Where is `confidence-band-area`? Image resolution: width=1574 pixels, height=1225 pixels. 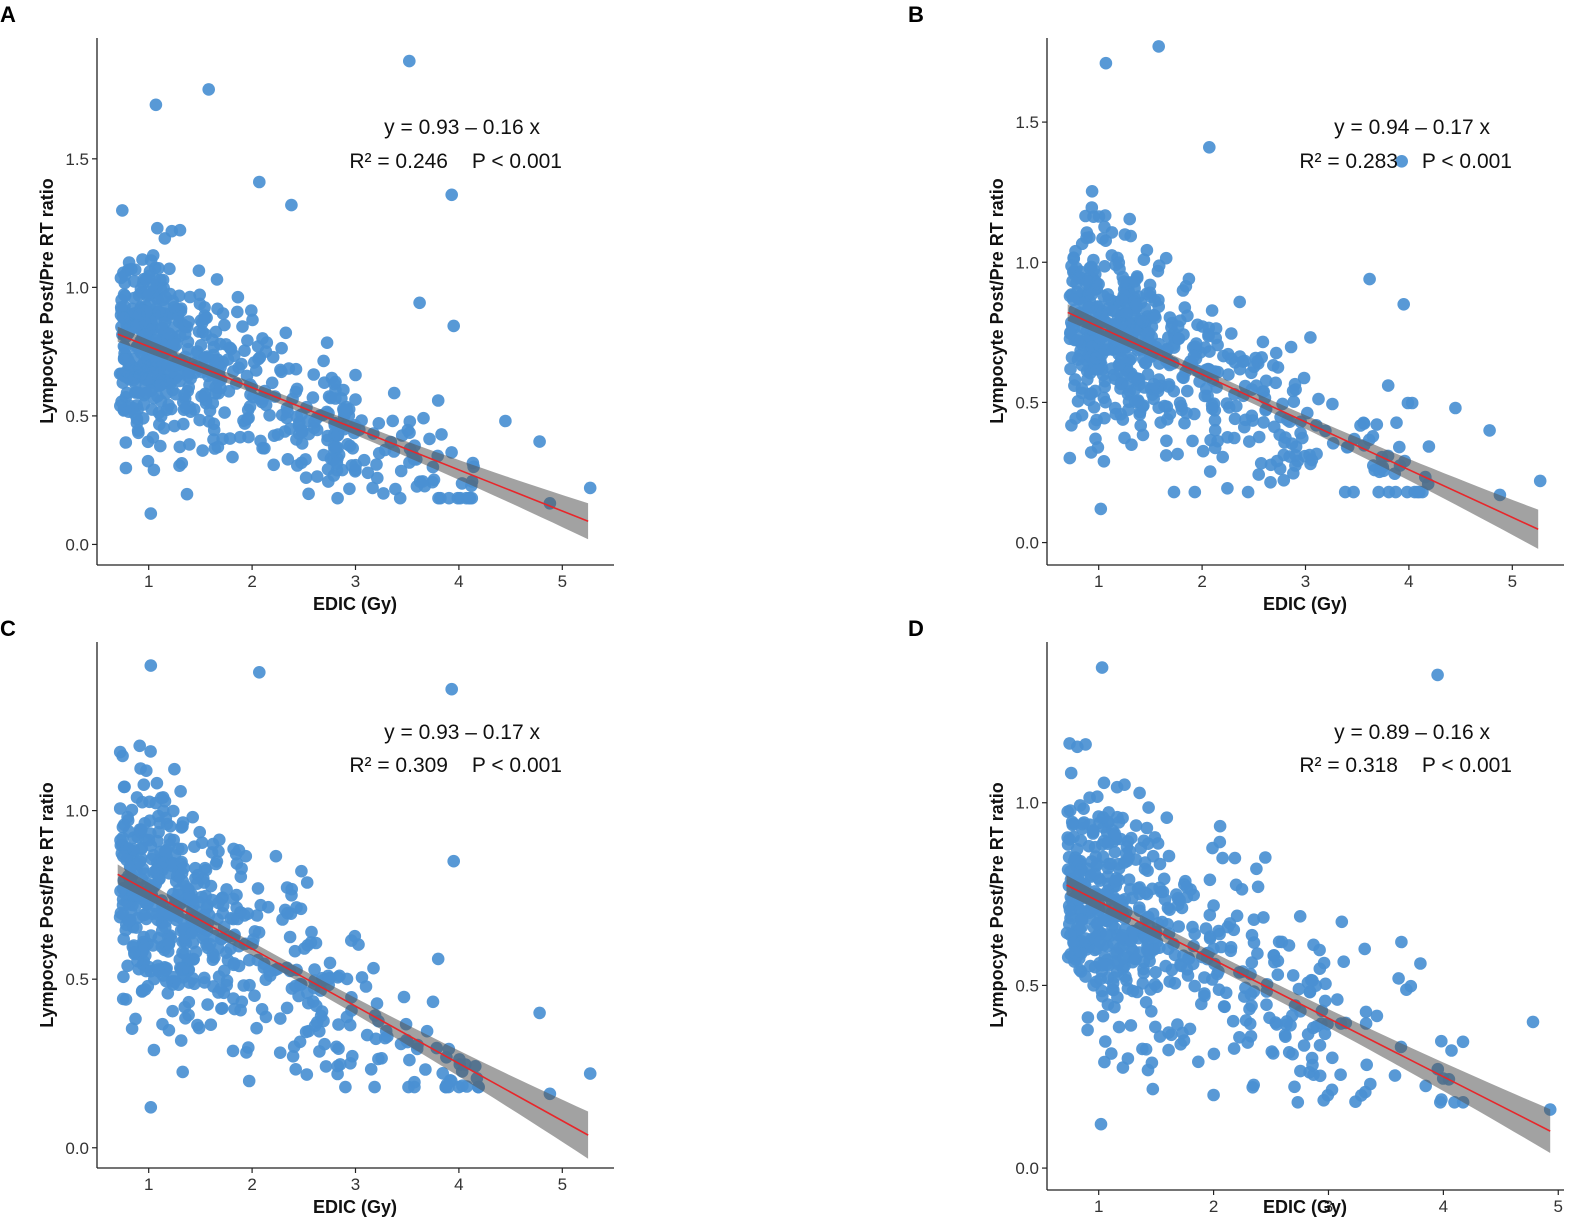
confidence-band-area is located at coordinates (1303, 426).